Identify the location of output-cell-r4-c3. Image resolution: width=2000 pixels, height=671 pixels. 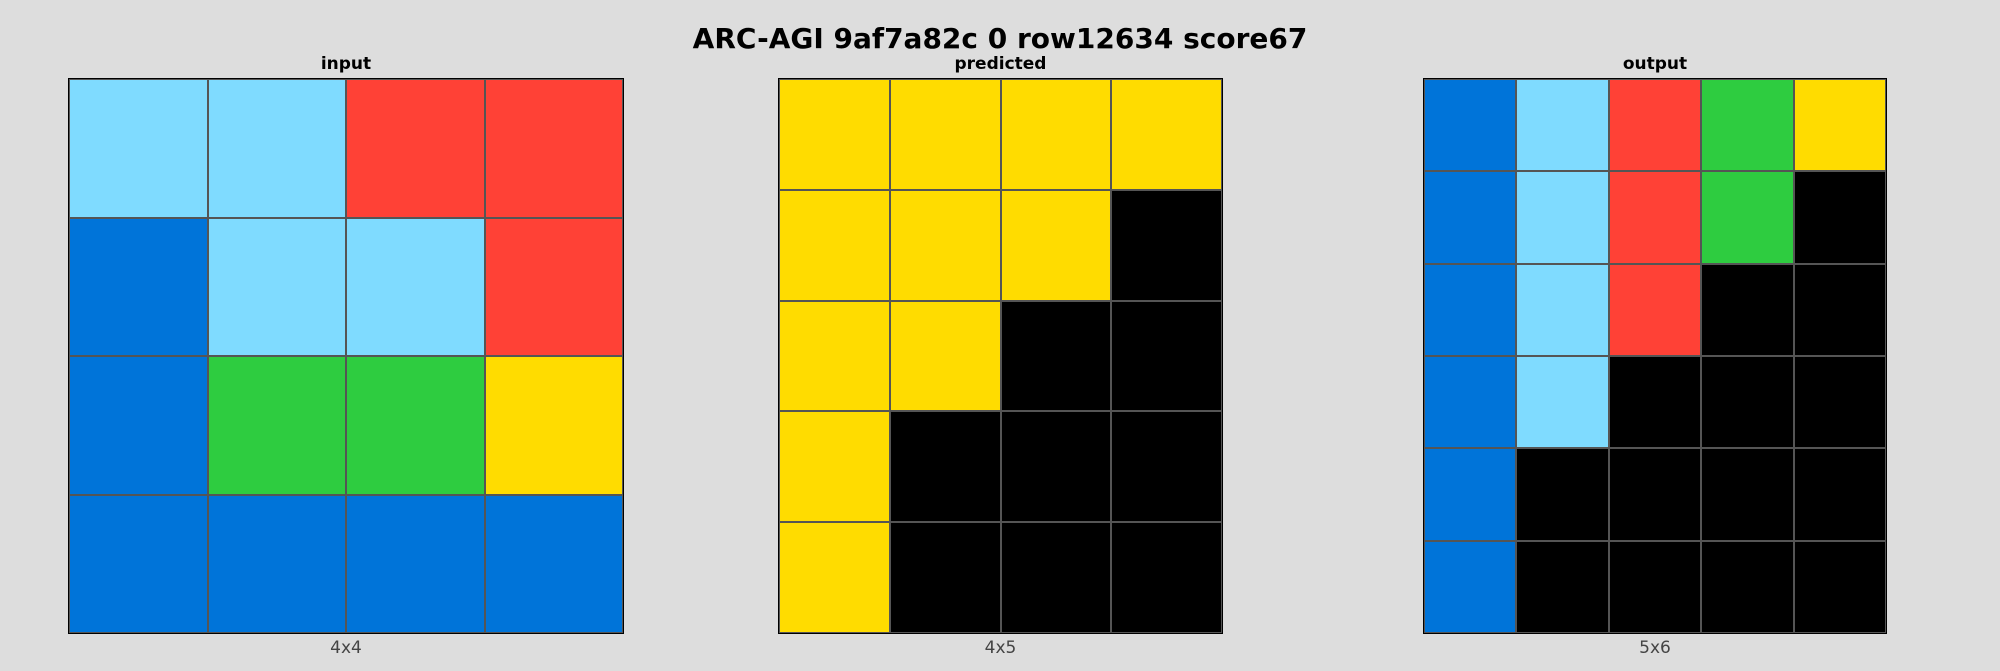
(1747, 494).